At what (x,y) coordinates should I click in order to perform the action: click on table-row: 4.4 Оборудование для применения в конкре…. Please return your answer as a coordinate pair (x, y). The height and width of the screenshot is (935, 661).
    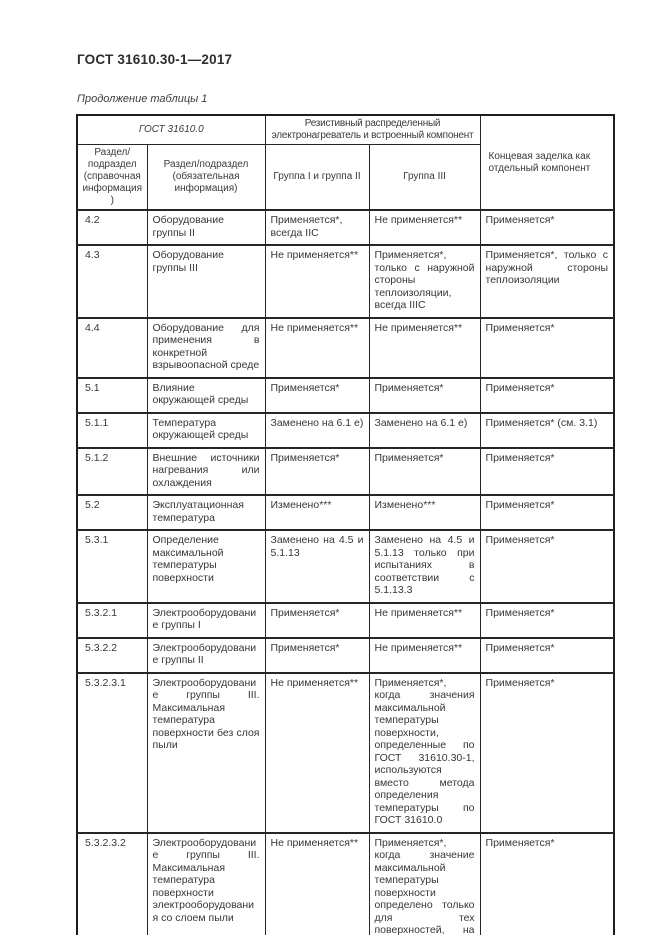
    Looking at the image, I should click on (345, 347).